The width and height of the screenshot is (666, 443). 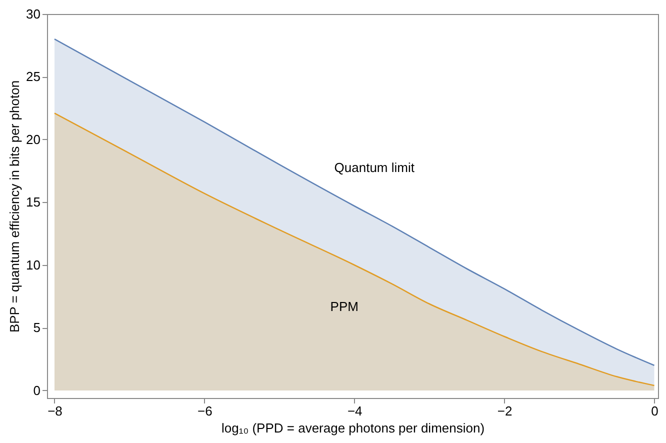 I want to click on x-tick-label: −4, so click(x=354, y=411).